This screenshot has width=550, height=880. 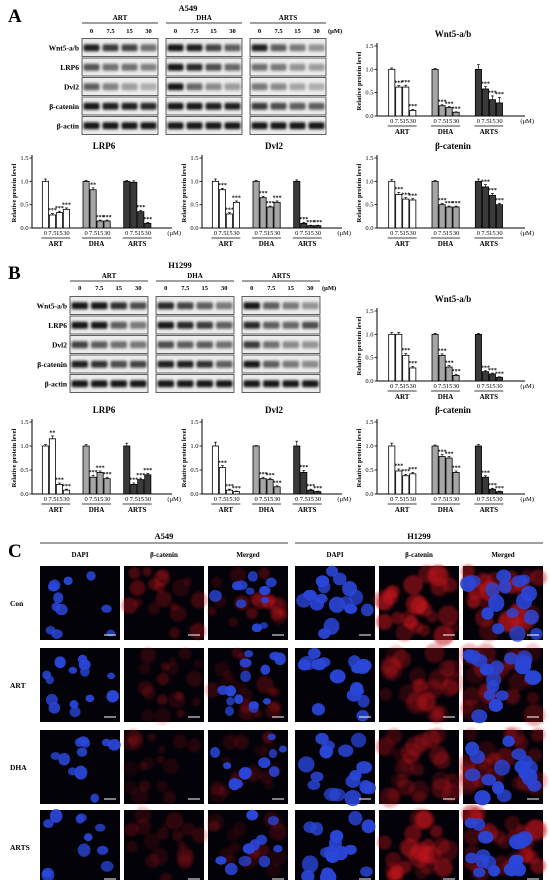 What do you see at coordinates (185, 288) in the screenshot?
I see `blot-dose-label: 7.5` at bounding box center [185, 288].